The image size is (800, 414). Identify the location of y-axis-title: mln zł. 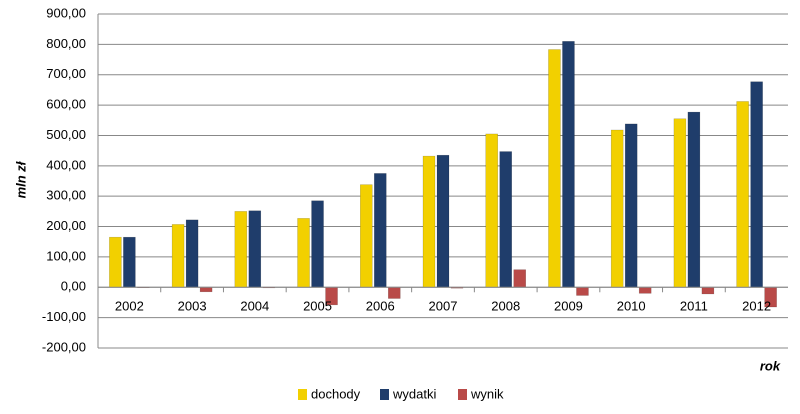
(20, 179).